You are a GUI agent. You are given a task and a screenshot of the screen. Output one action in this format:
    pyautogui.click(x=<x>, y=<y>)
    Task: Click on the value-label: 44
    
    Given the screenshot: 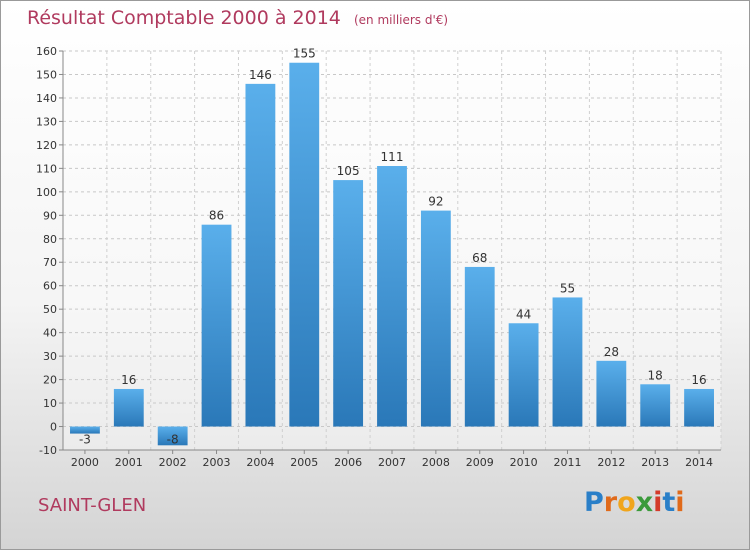 What is the action you would take?
    pyautogui.click(x=523, y=314)
    